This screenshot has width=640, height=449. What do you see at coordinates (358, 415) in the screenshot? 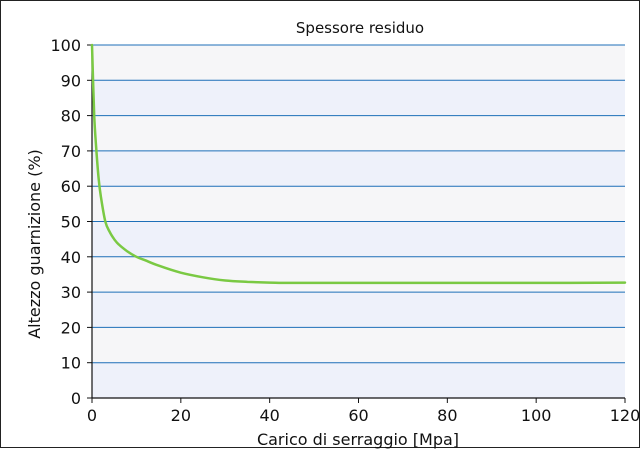
I see `x-tick-label: 60` at bounding box center [358, 415].